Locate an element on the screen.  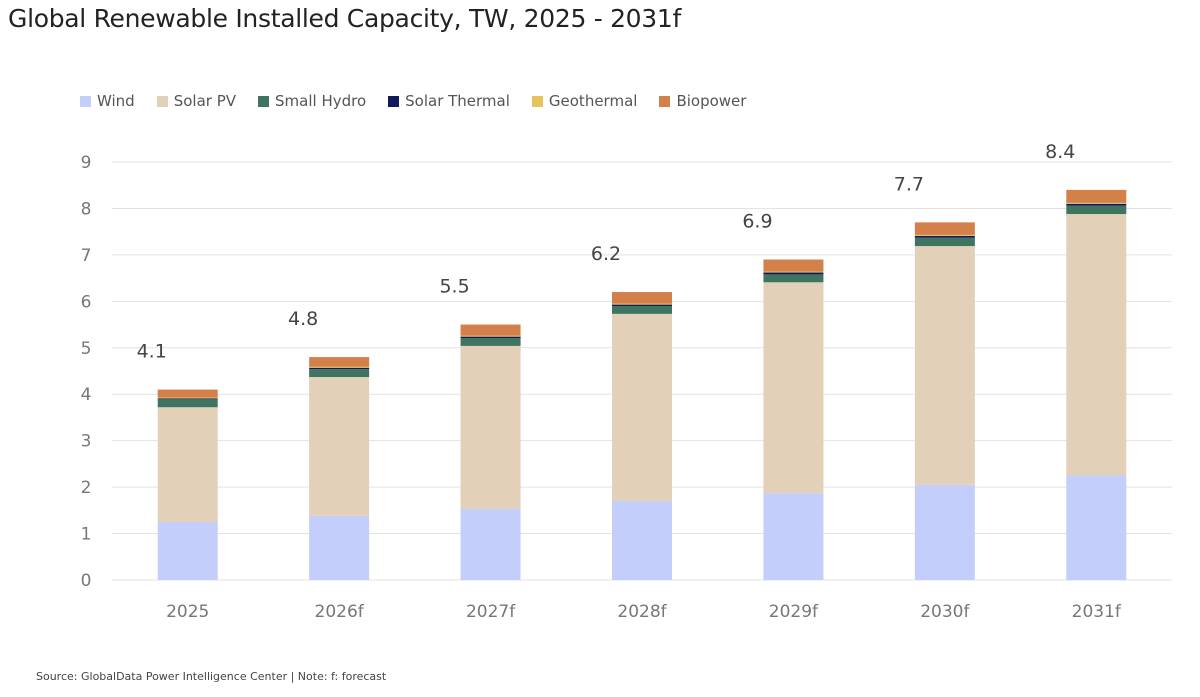
legend-item: Wind is located at coordinates (107, 101).